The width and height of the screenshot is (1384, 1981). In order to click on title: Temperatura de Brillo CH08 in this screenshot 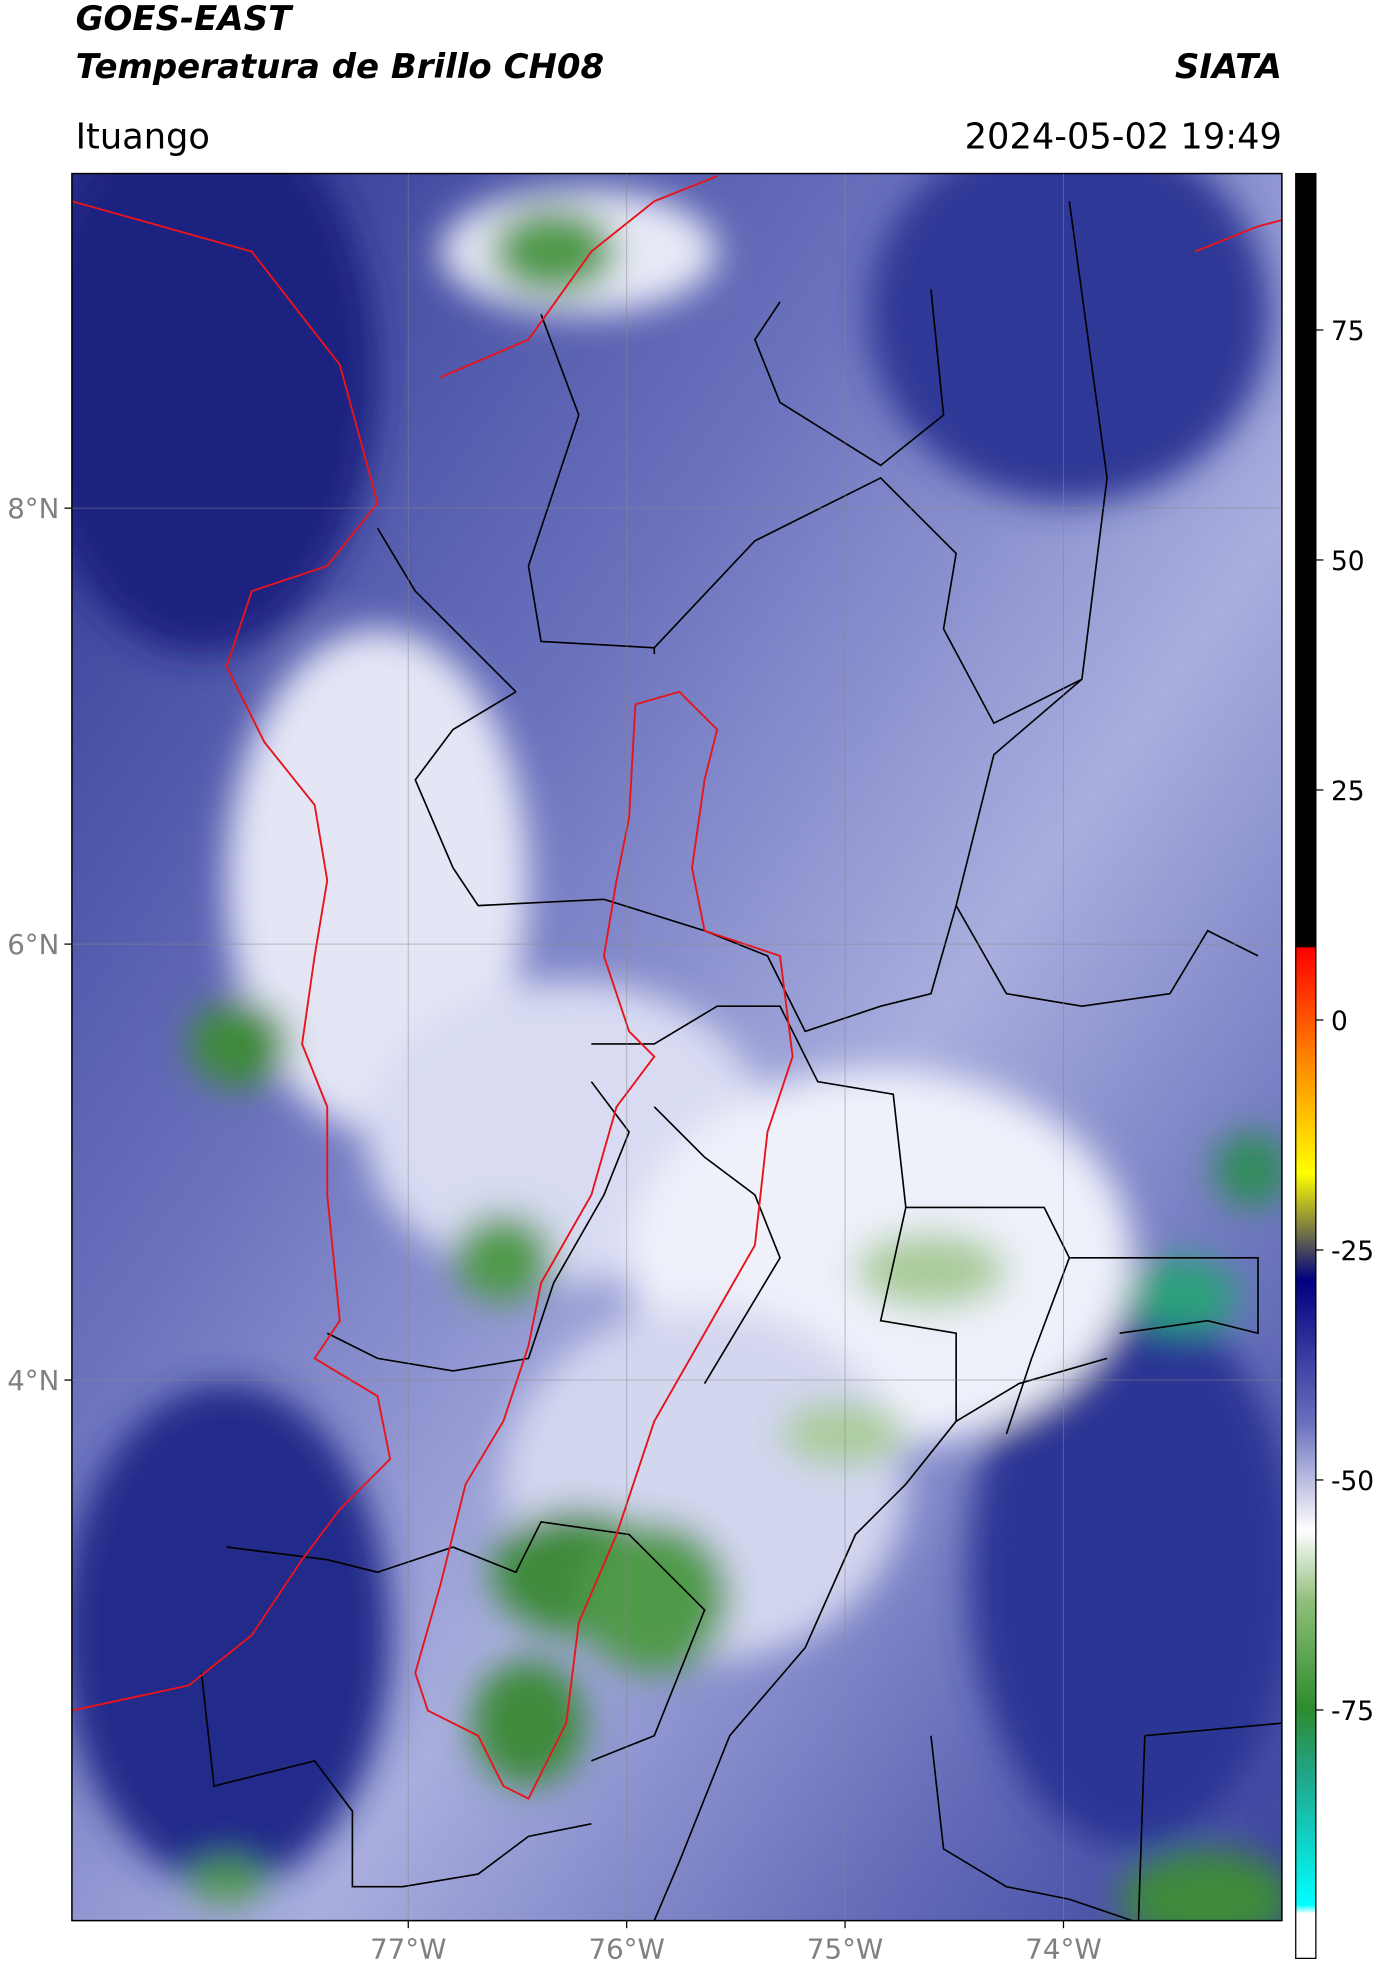, I will do `click(340, 67)`.